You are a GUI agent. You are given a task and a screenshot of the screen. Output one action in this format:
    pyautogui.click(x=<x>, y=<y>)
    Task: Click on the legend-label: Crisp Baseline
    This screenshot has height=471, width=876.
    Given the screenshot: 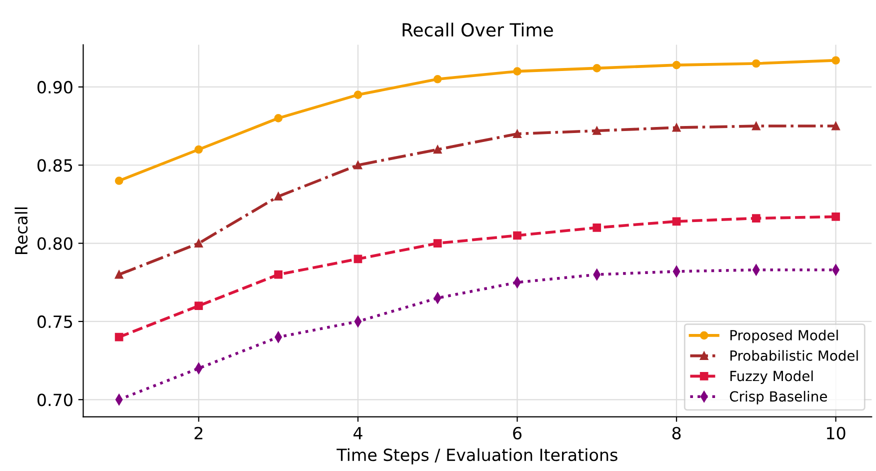 What is the action you would take?
    pyautogui.click(x=778, y=397)
    